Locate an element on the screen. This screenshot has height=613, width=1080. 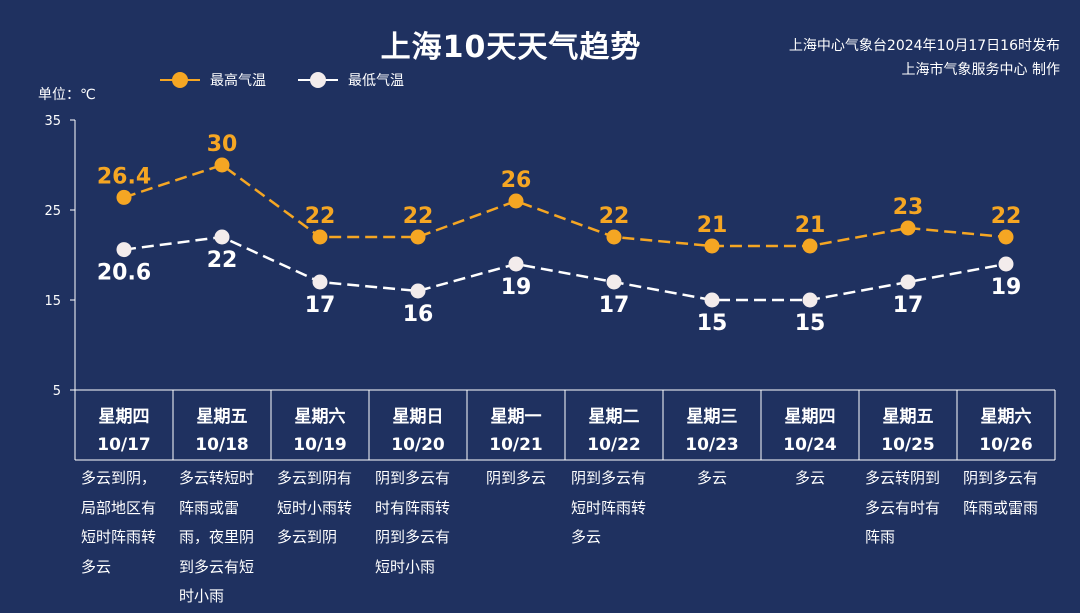
unit-label: 单位：℃ is located at coordinates (67, 95).